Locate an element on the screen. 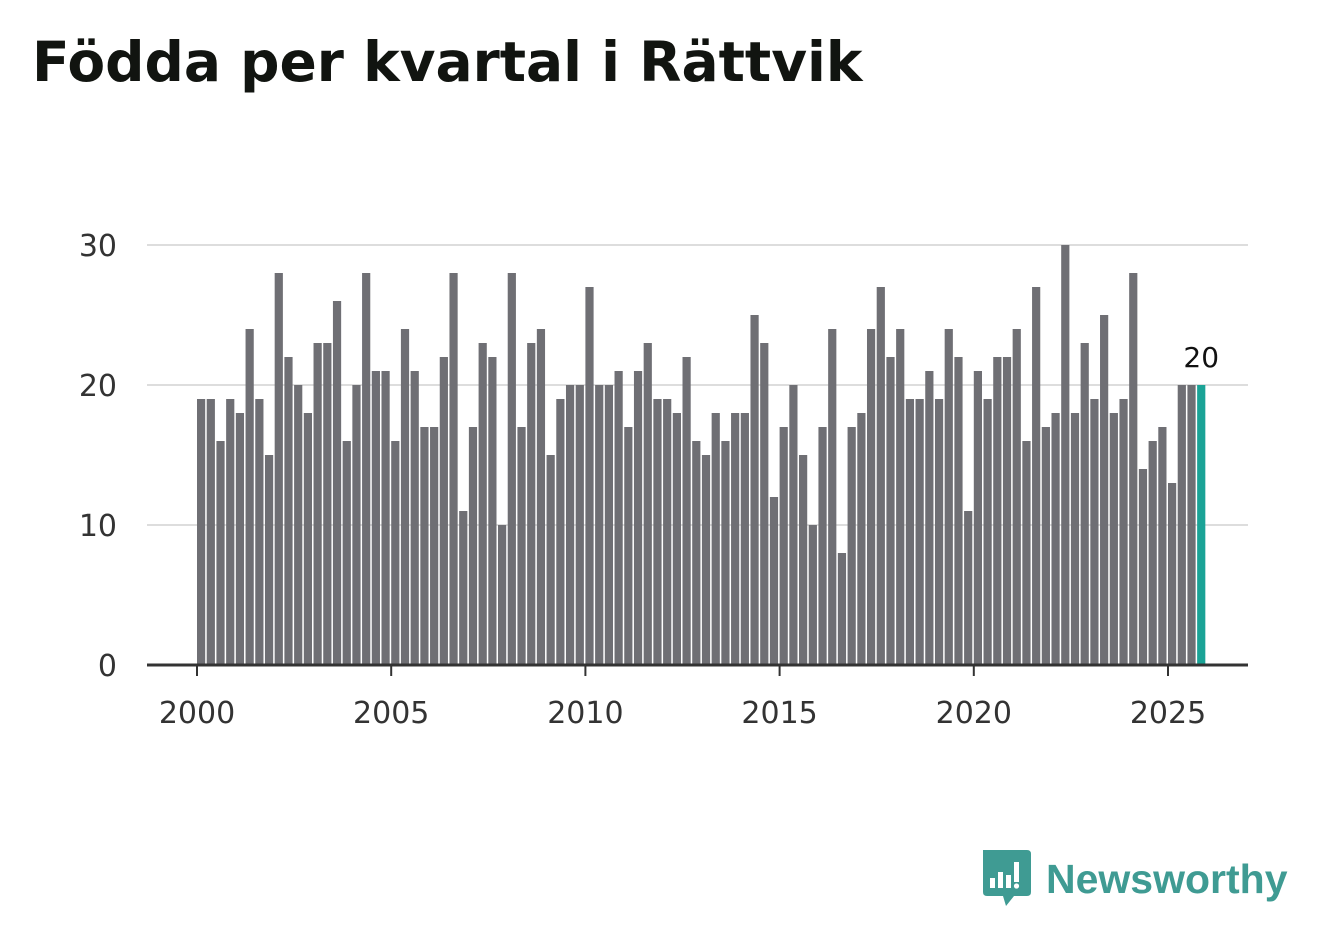 The image size is (1322, 939). bar-2018-Q2 is located at coordinates (910, 532).